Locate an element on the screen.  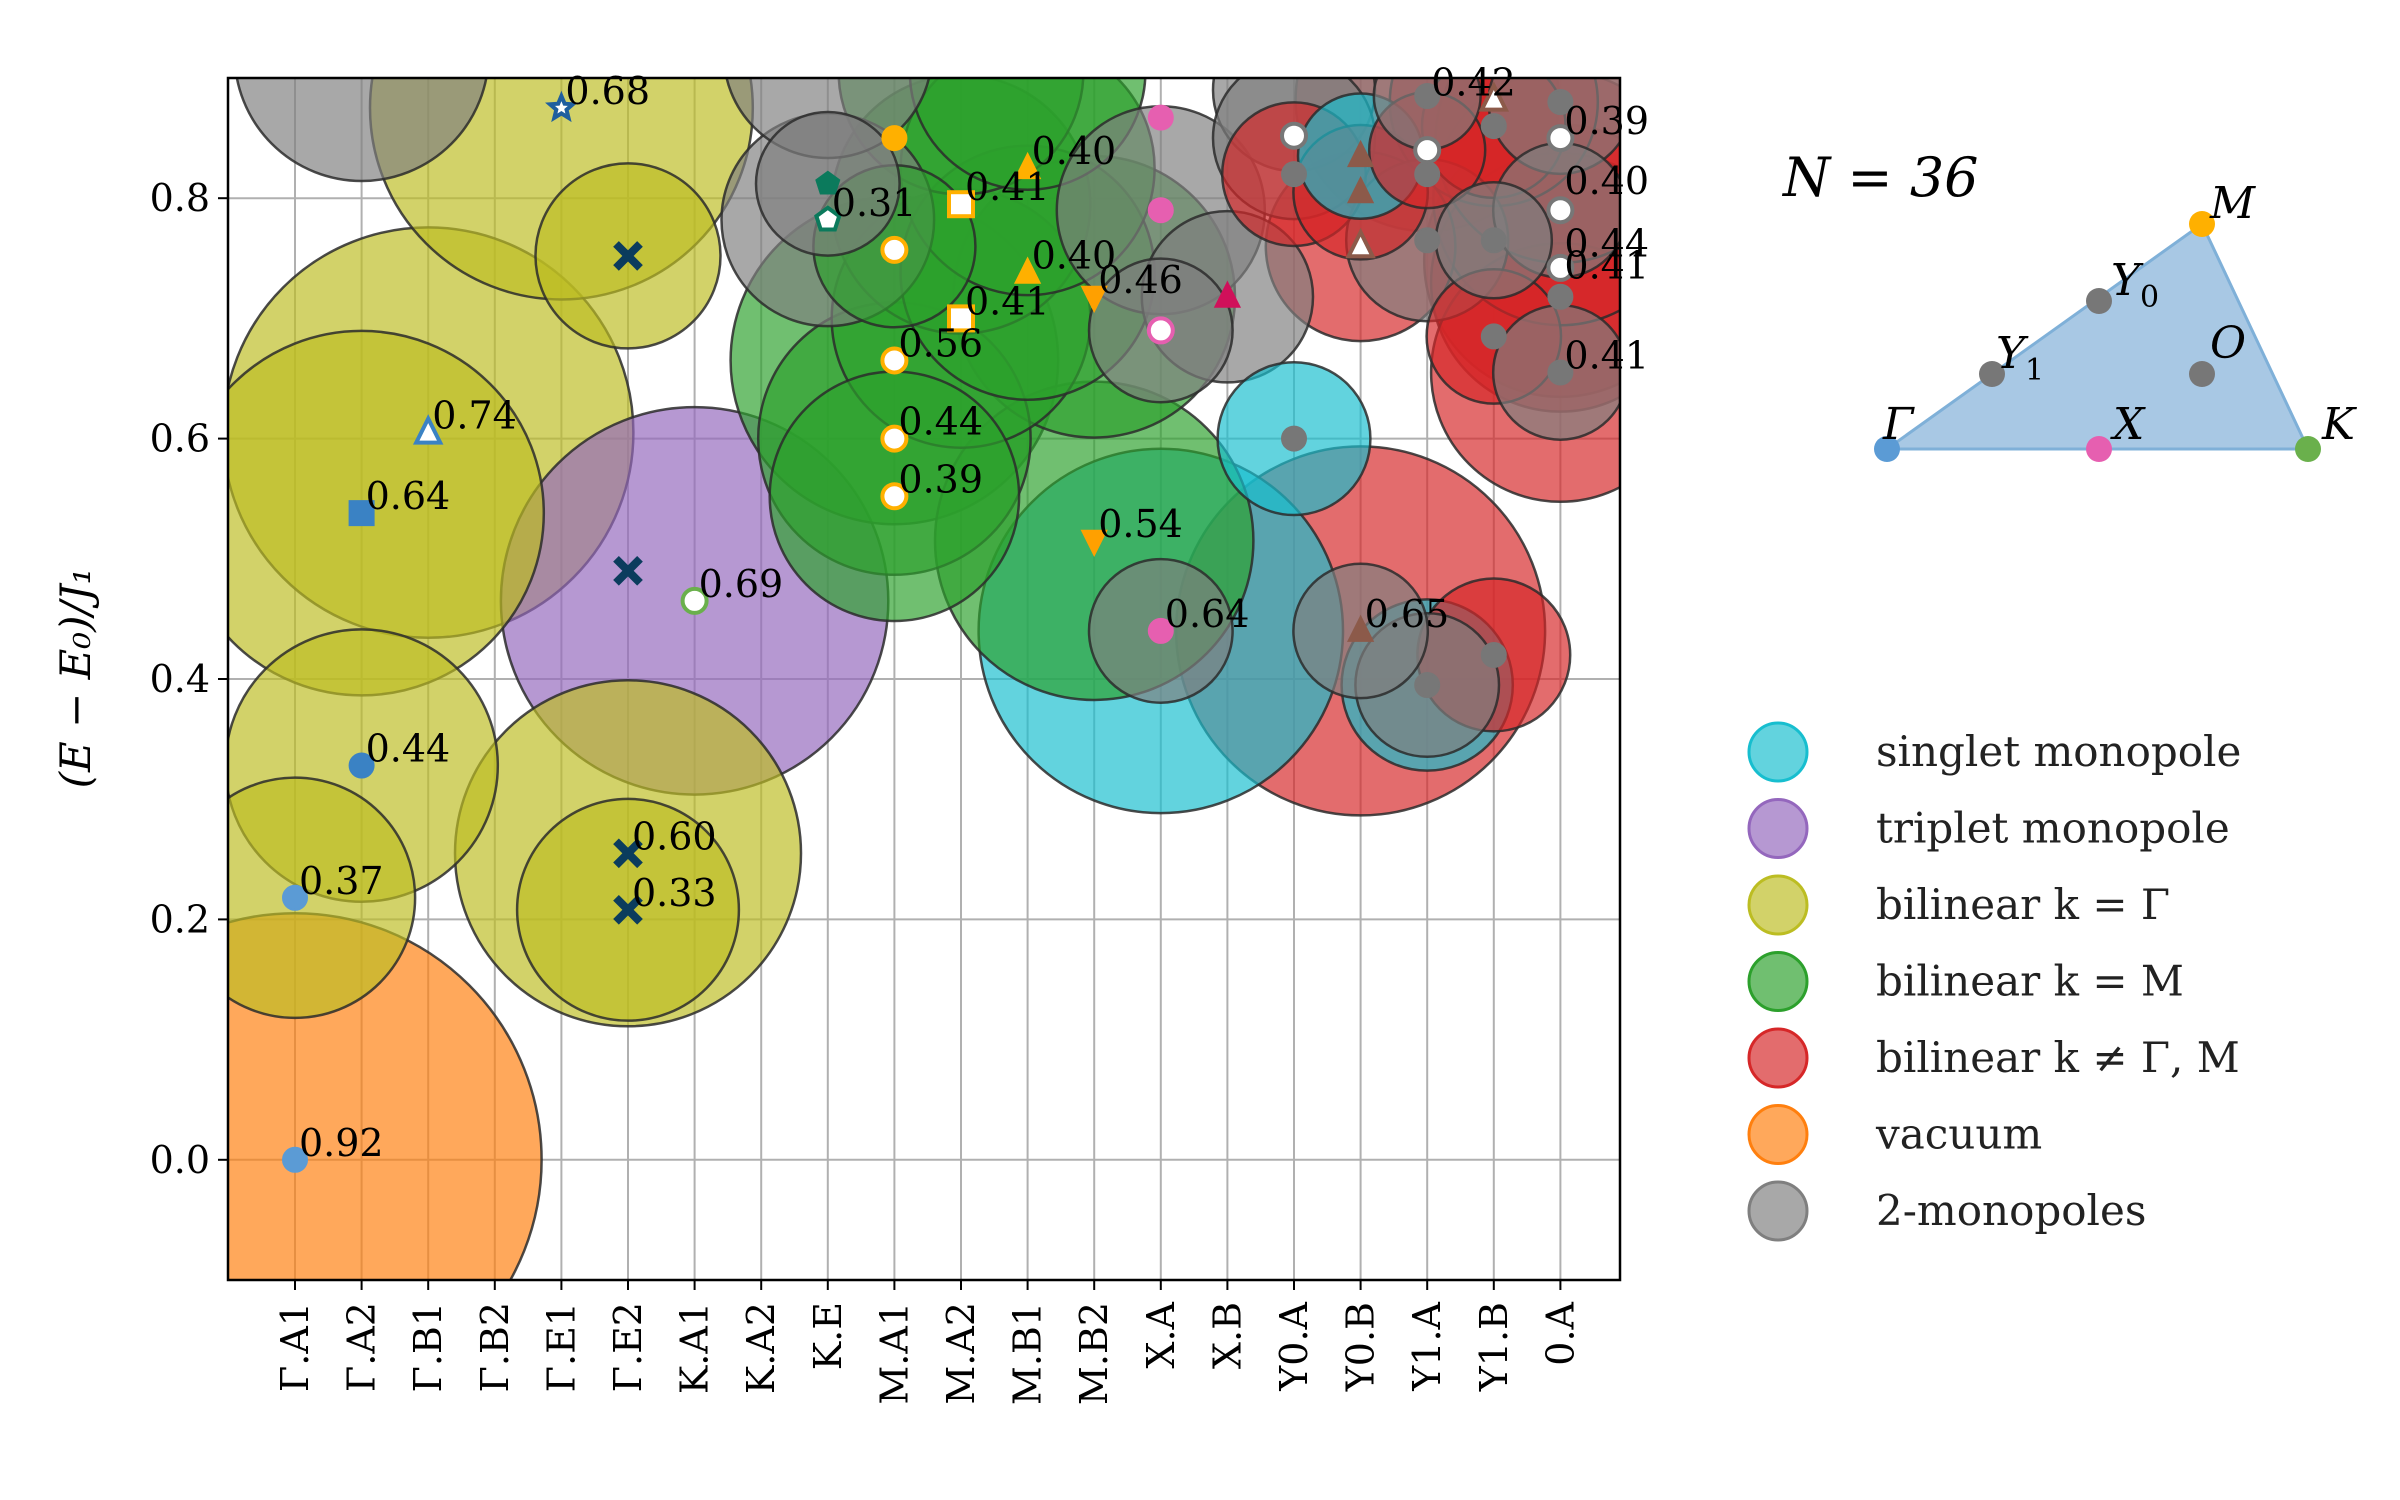
marker-star is located at coordinates (561, 106).